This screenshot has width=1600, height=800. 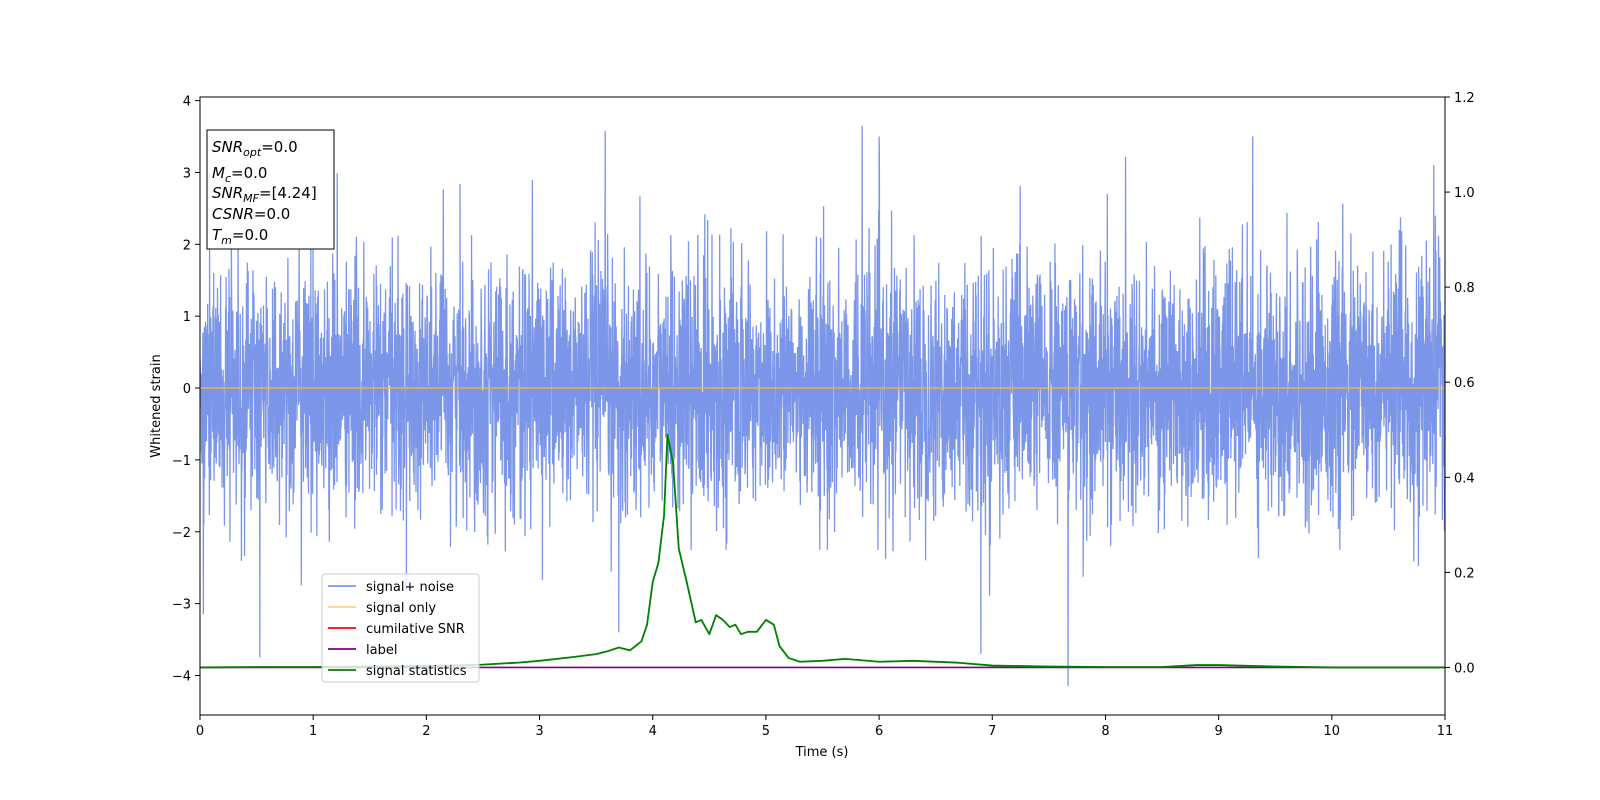 I want to click on legend-item: signal+ noise, so click(x=391, y=587).